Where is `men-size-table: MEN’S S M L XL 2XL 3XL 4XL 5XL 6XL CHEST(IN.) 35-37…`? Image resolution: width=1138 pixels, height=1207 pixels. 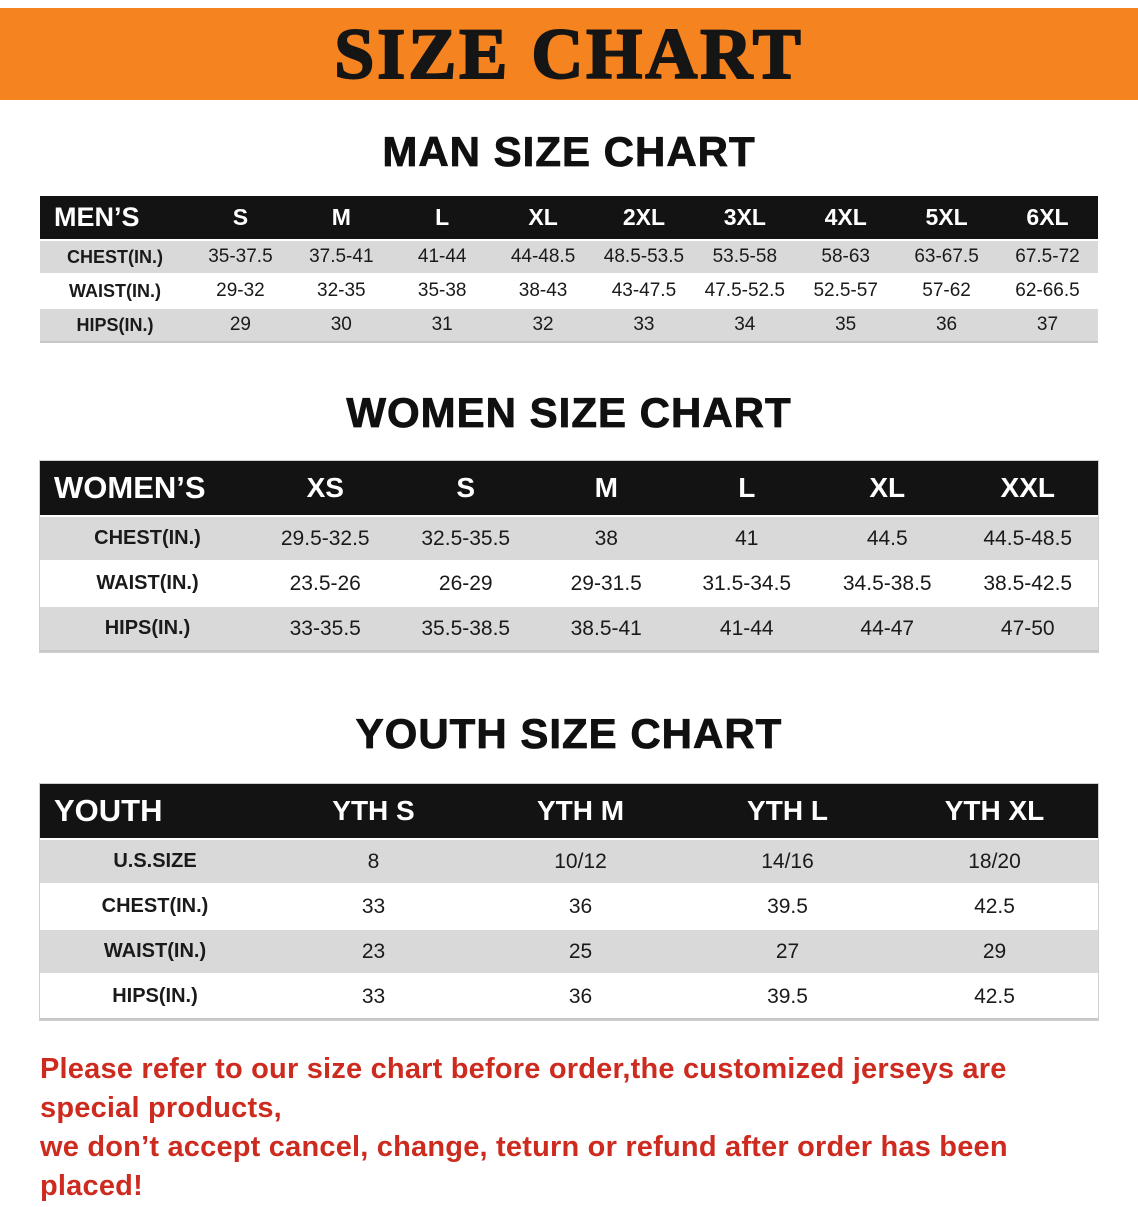 men-size-table: MEN’S S M L XL 2XL 3XL 4XL 5XL 6XL CHEST(IN.) 35-37… is located at coordinates (569, 269).